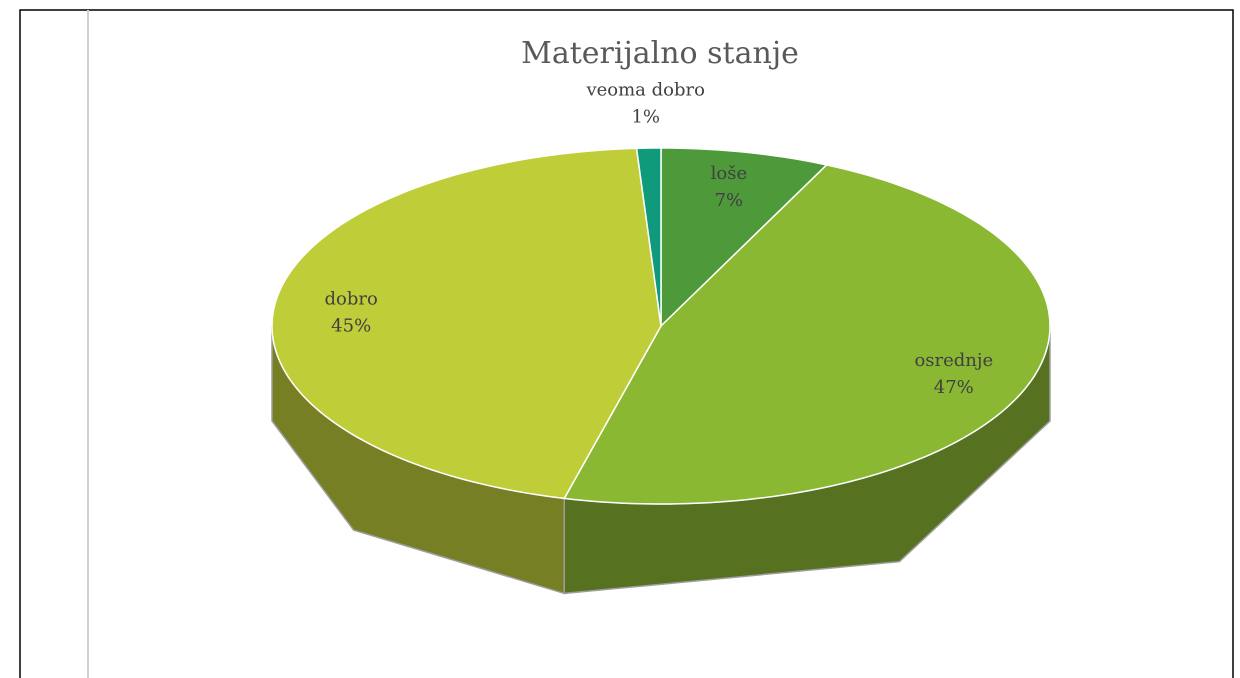 Image resolution: width=1240 pixels, height=678 pixels. I want to click on data-label-value: 47%, so click(954, 387).